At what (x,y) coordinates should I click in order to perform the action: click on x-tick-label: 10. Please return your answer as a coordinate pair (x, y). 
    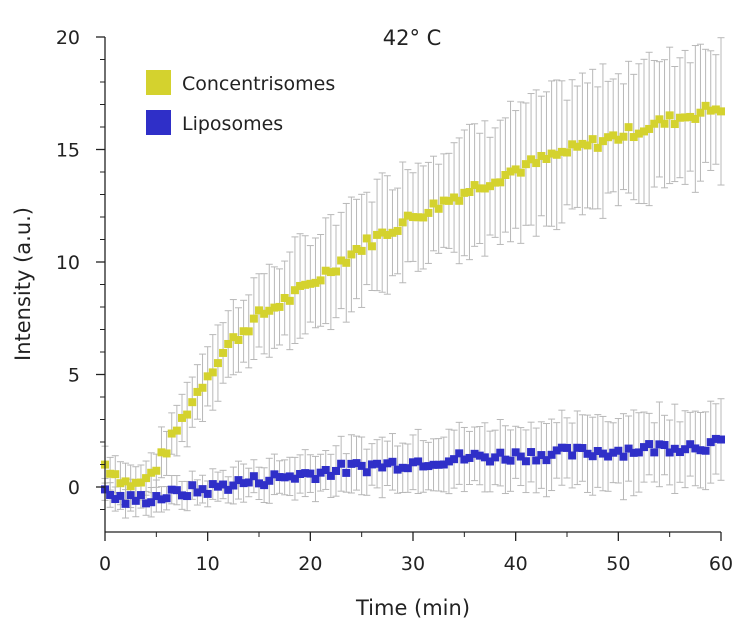
    Looking at the image, I should click on (208, 564).